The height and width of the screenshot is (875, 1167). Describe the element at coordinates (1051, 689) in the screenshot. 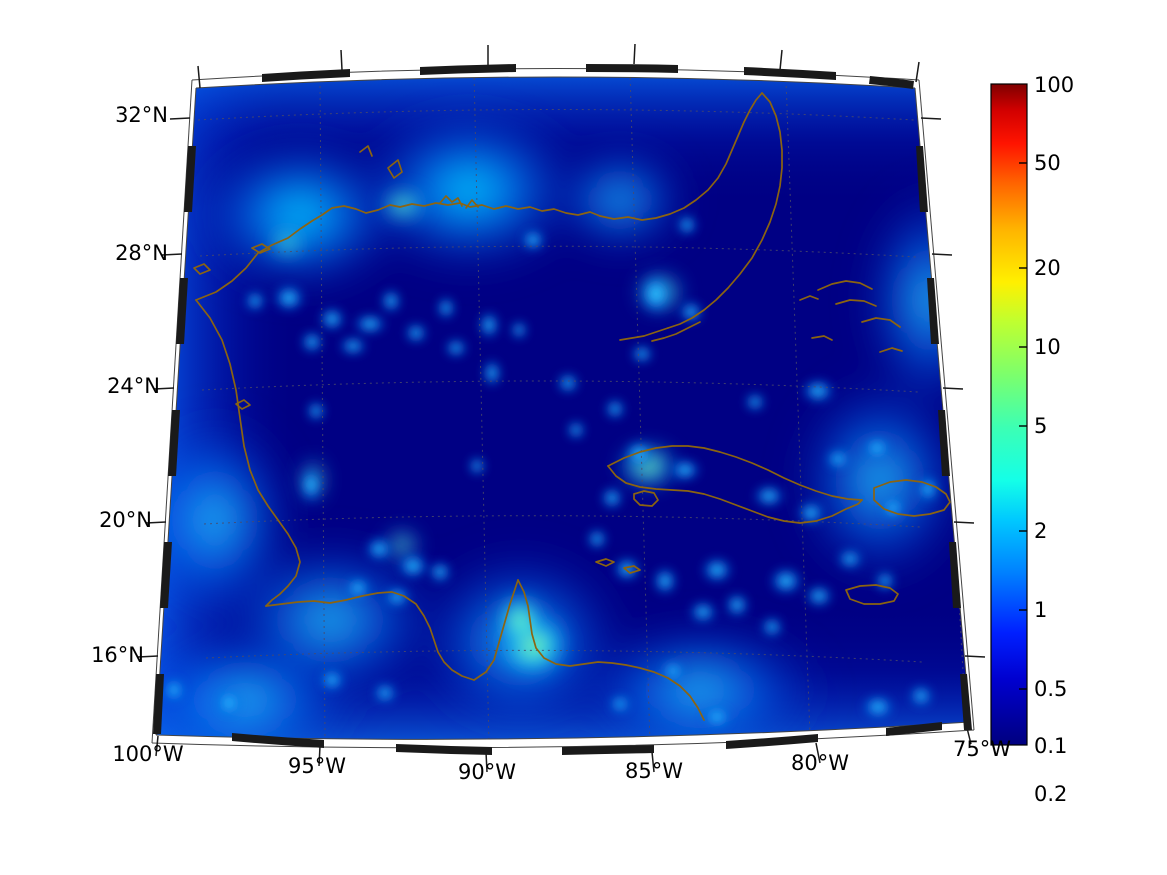

I see `colorbar-label-0.5: 0.5` at that location.